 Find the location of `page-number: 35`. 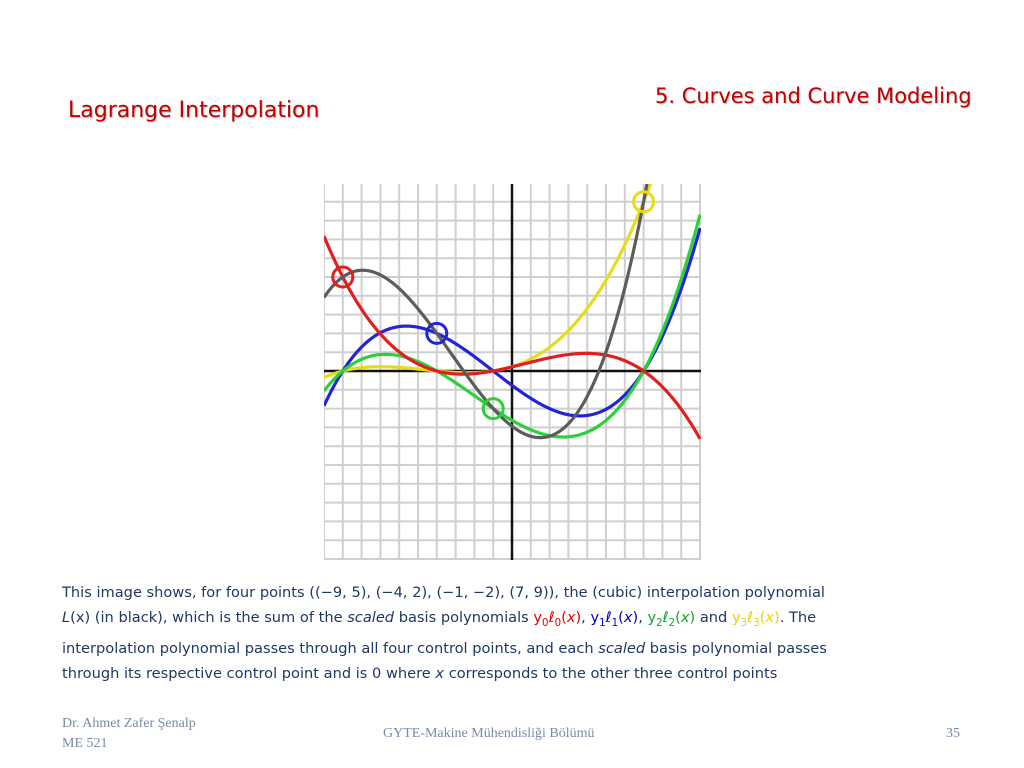

page-number: 35 is located at coordinates (953, 733).